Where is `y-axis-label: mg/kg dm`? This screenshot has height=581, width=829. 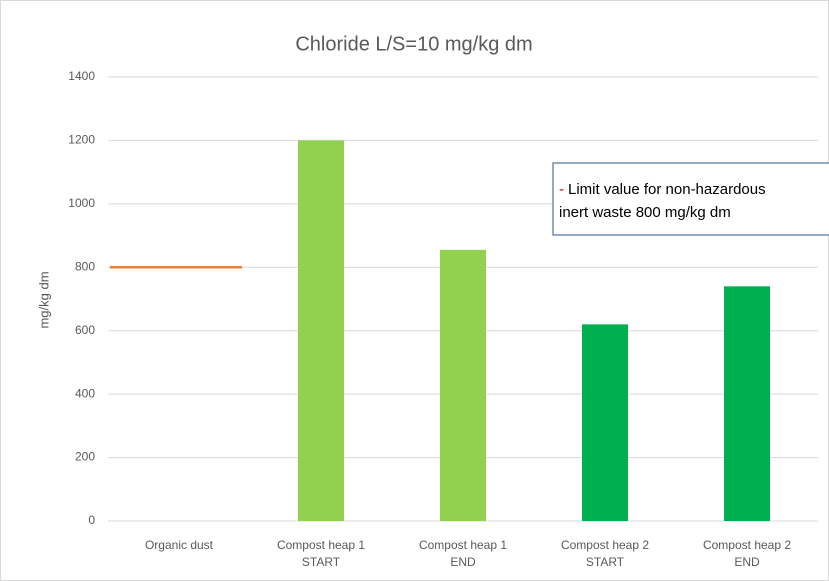 y-axis-label: mg/kg dm is located at coordinates (43, 299).